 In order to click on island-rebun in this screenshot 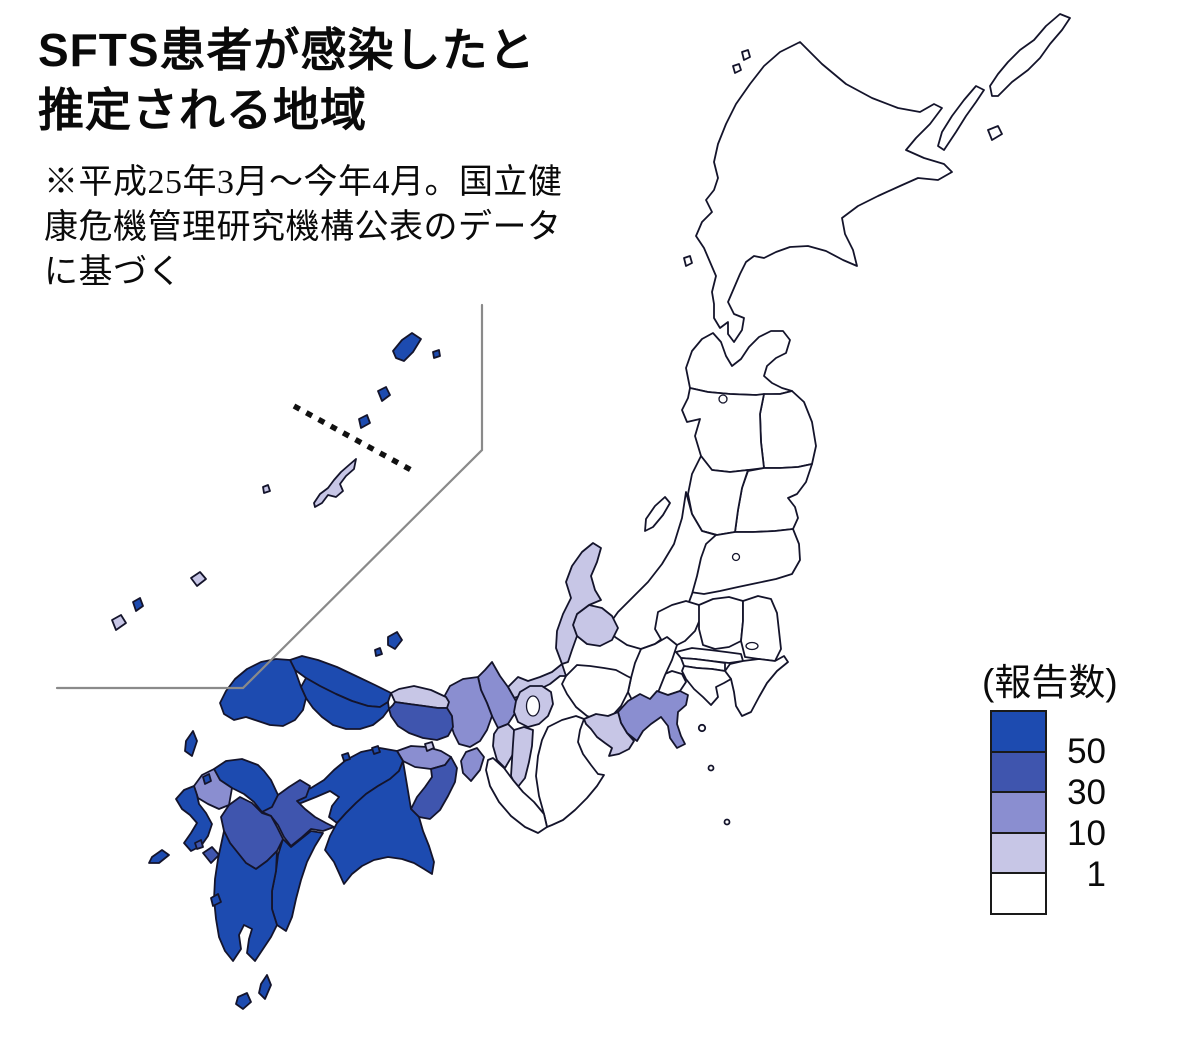, I will do `click(737, 68)`.